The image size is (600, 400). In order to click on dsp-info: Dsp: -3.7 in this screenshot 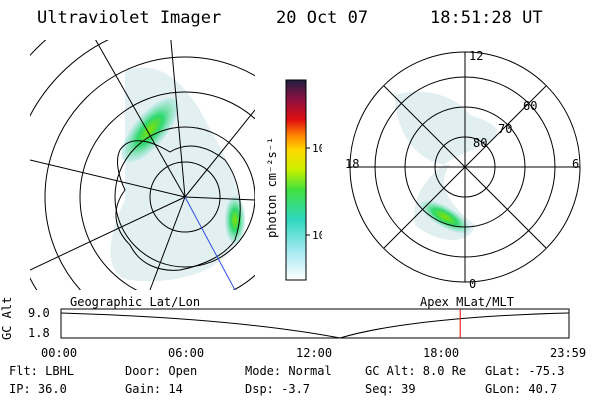, I will do `click(278, 389)`.